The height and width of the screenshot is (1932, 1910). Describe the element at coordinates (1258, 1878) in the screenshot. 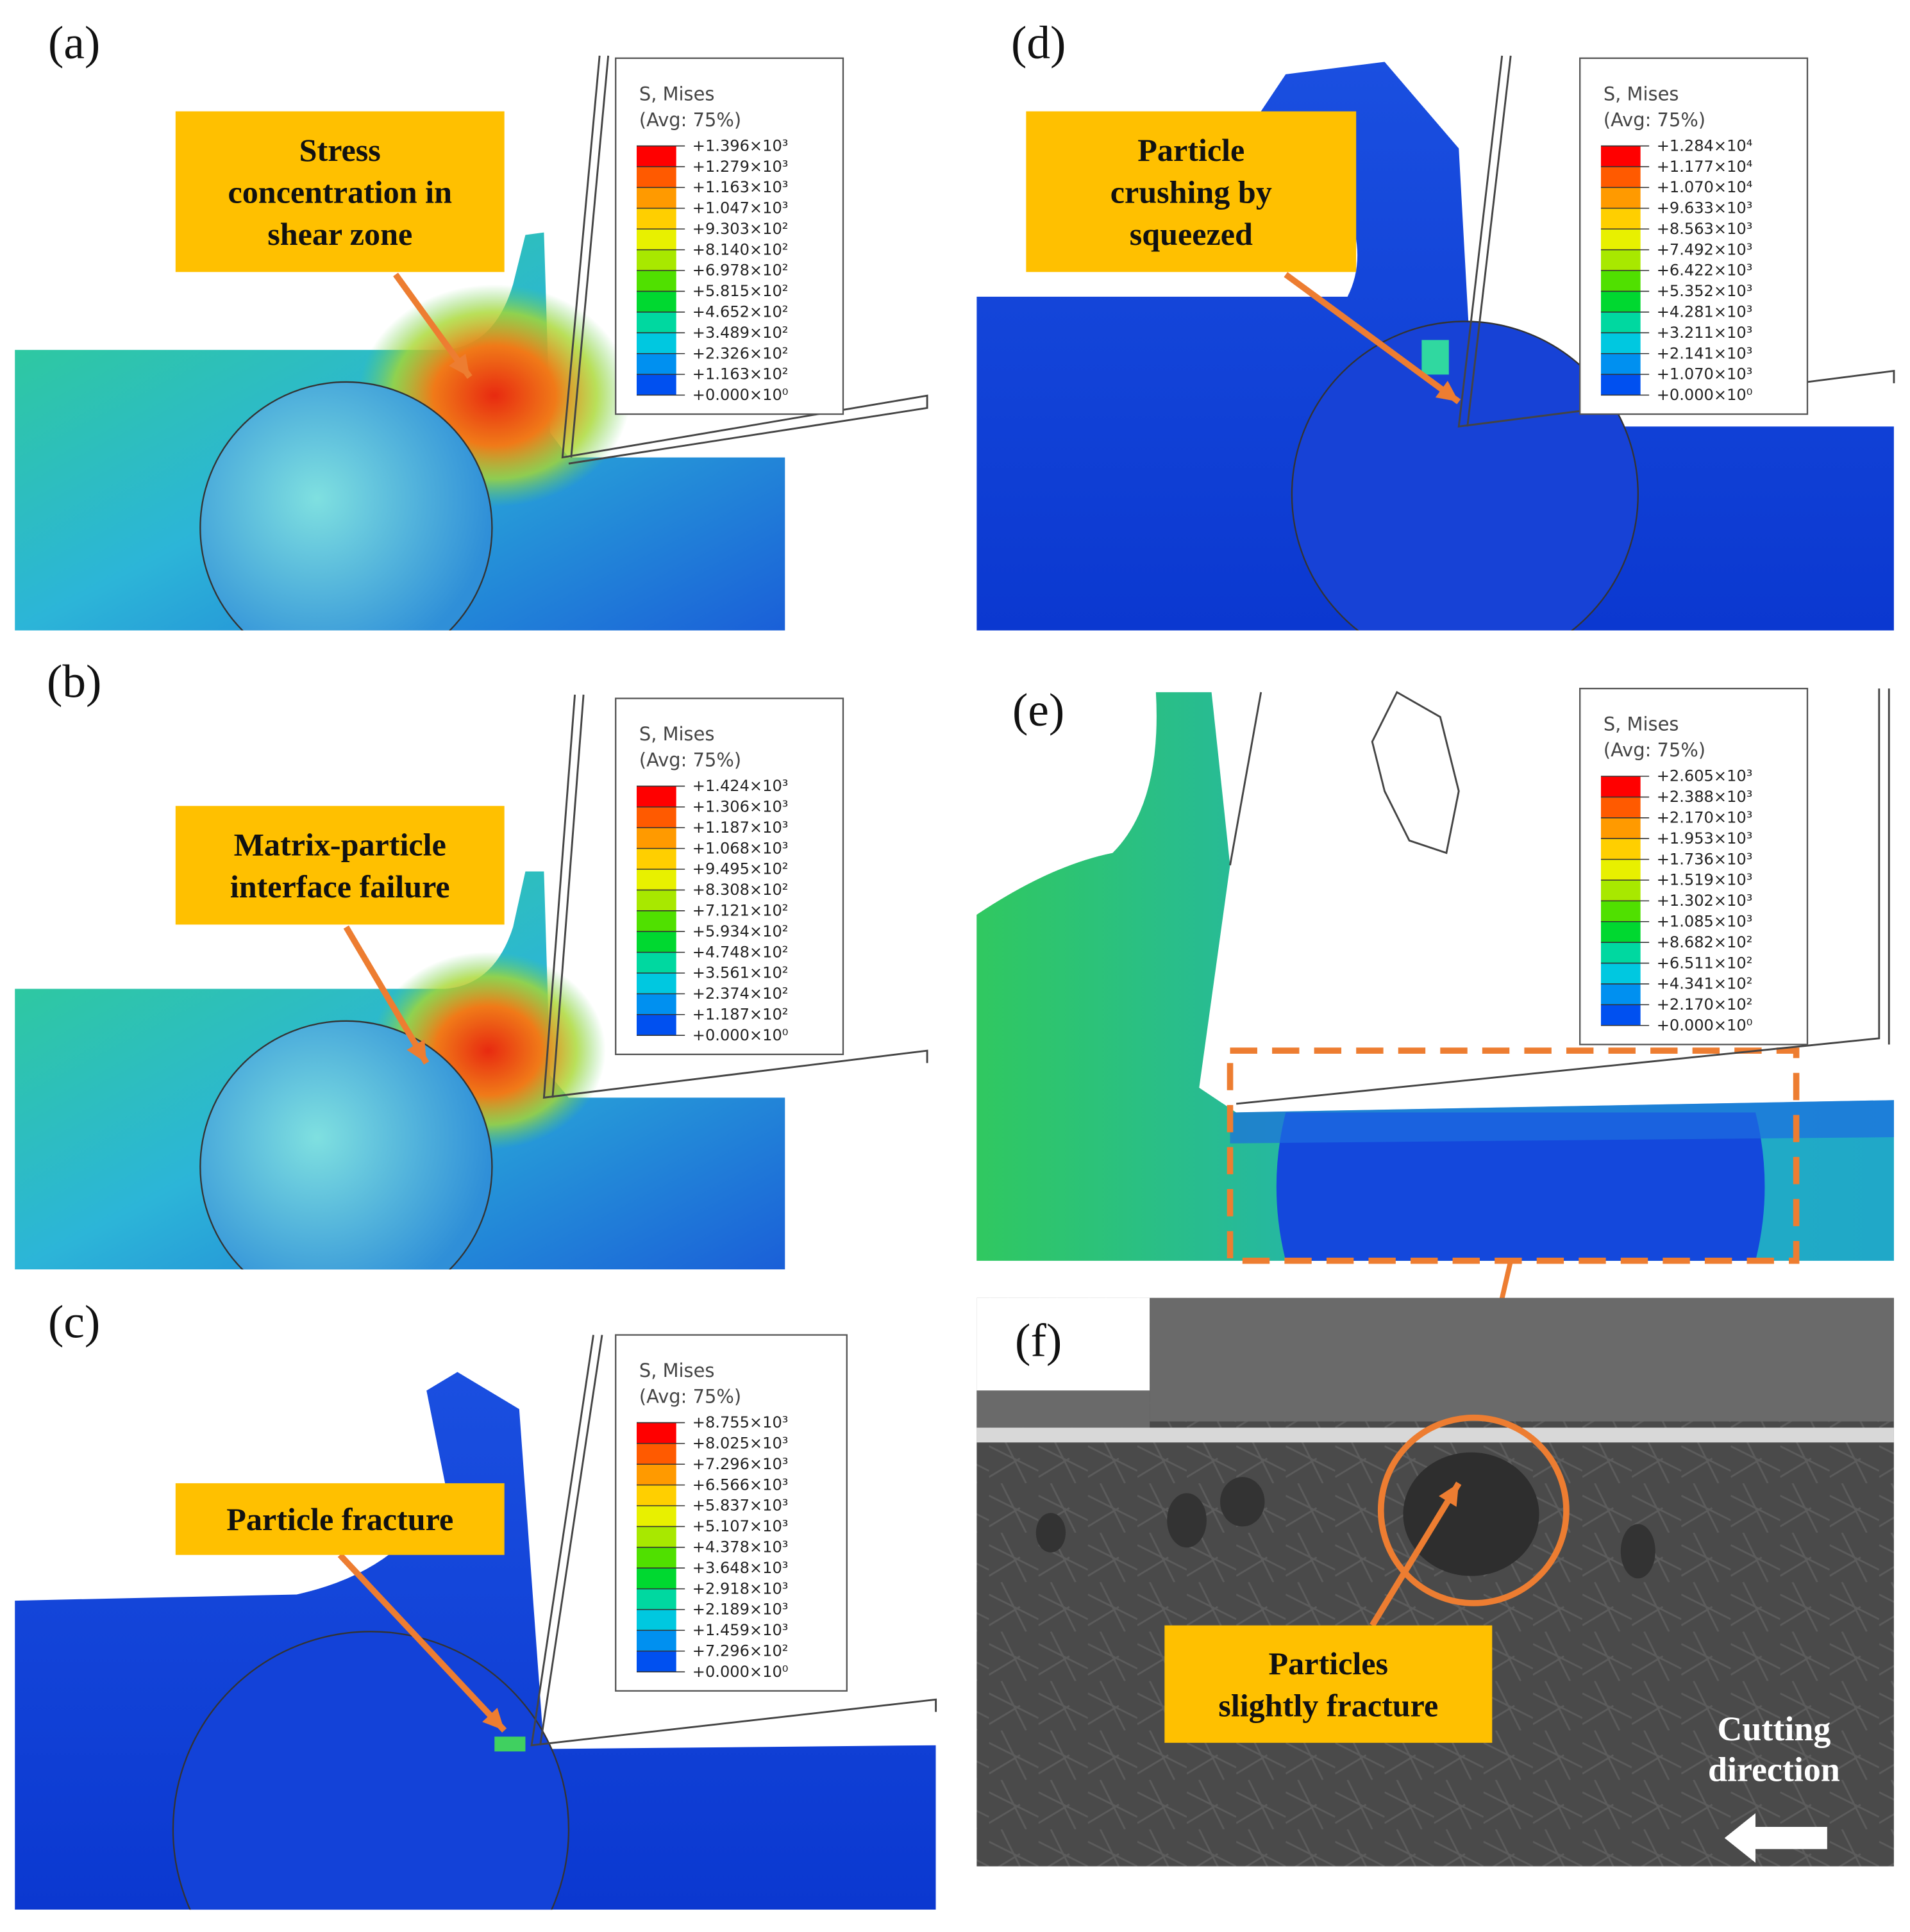

I see `sem-info: pressure` at that location.